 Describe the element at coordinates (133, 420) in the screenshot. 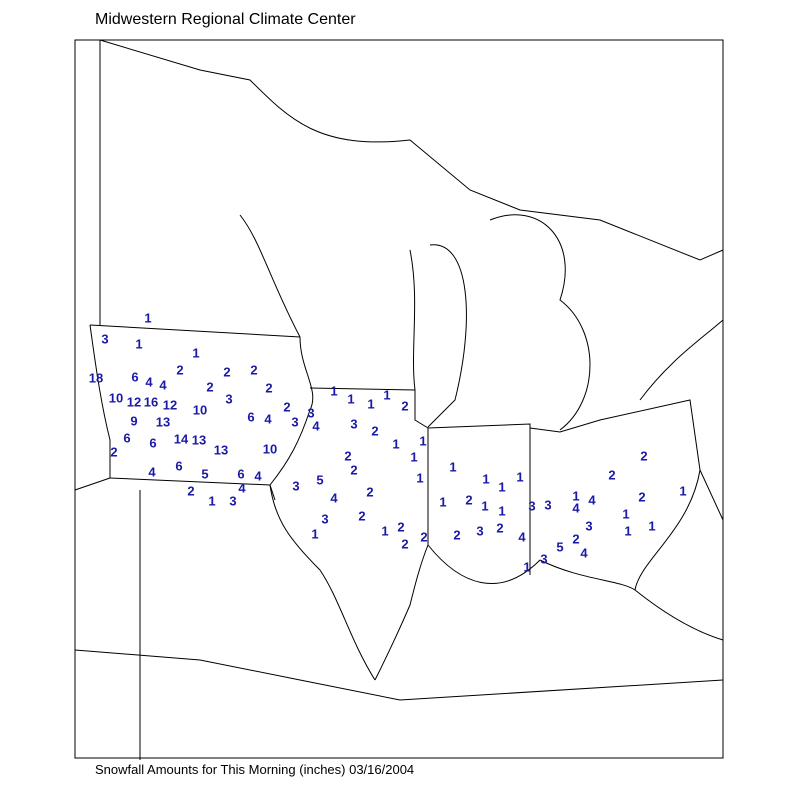

I see `snowfall-label: 9` at that location.